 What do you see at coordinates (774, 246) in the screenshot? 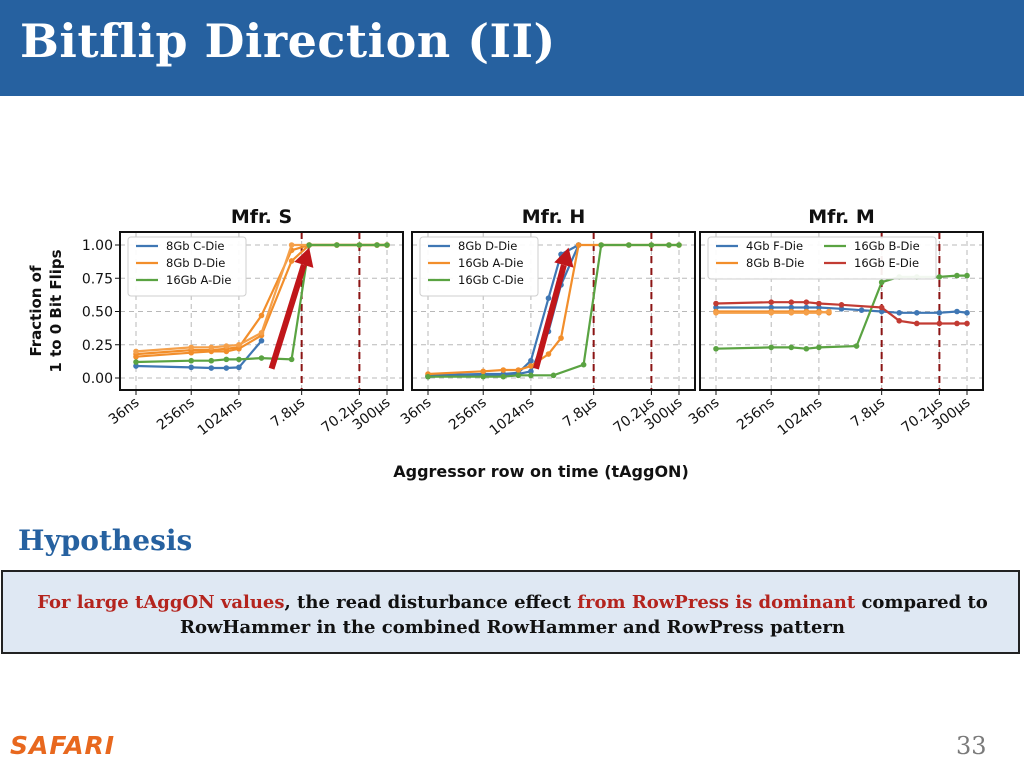
I see `legend-label: 4Gb F-Die` at bounding box center [774, 246].